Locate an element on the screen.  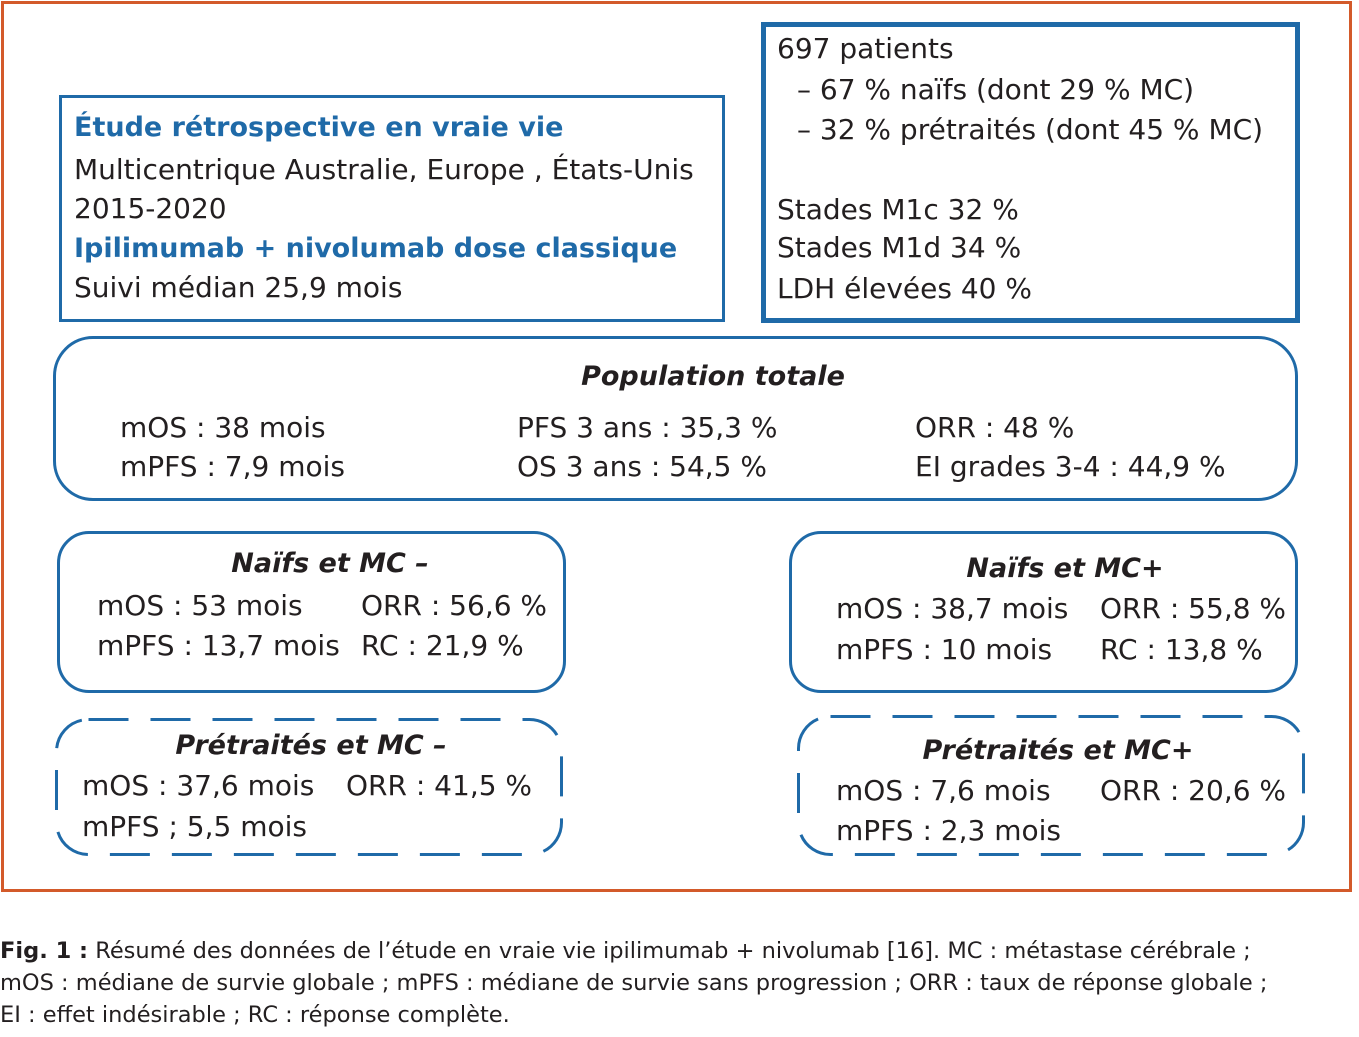
patients-naive: – 67 % naïfs (dont 29 % MC) is located at coordinates (996, 89).